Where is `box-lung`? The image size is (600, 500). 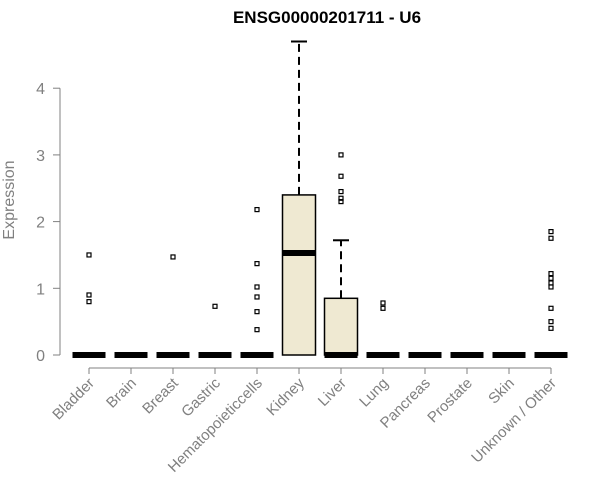
box-lung is located at coordinates (383, 329).